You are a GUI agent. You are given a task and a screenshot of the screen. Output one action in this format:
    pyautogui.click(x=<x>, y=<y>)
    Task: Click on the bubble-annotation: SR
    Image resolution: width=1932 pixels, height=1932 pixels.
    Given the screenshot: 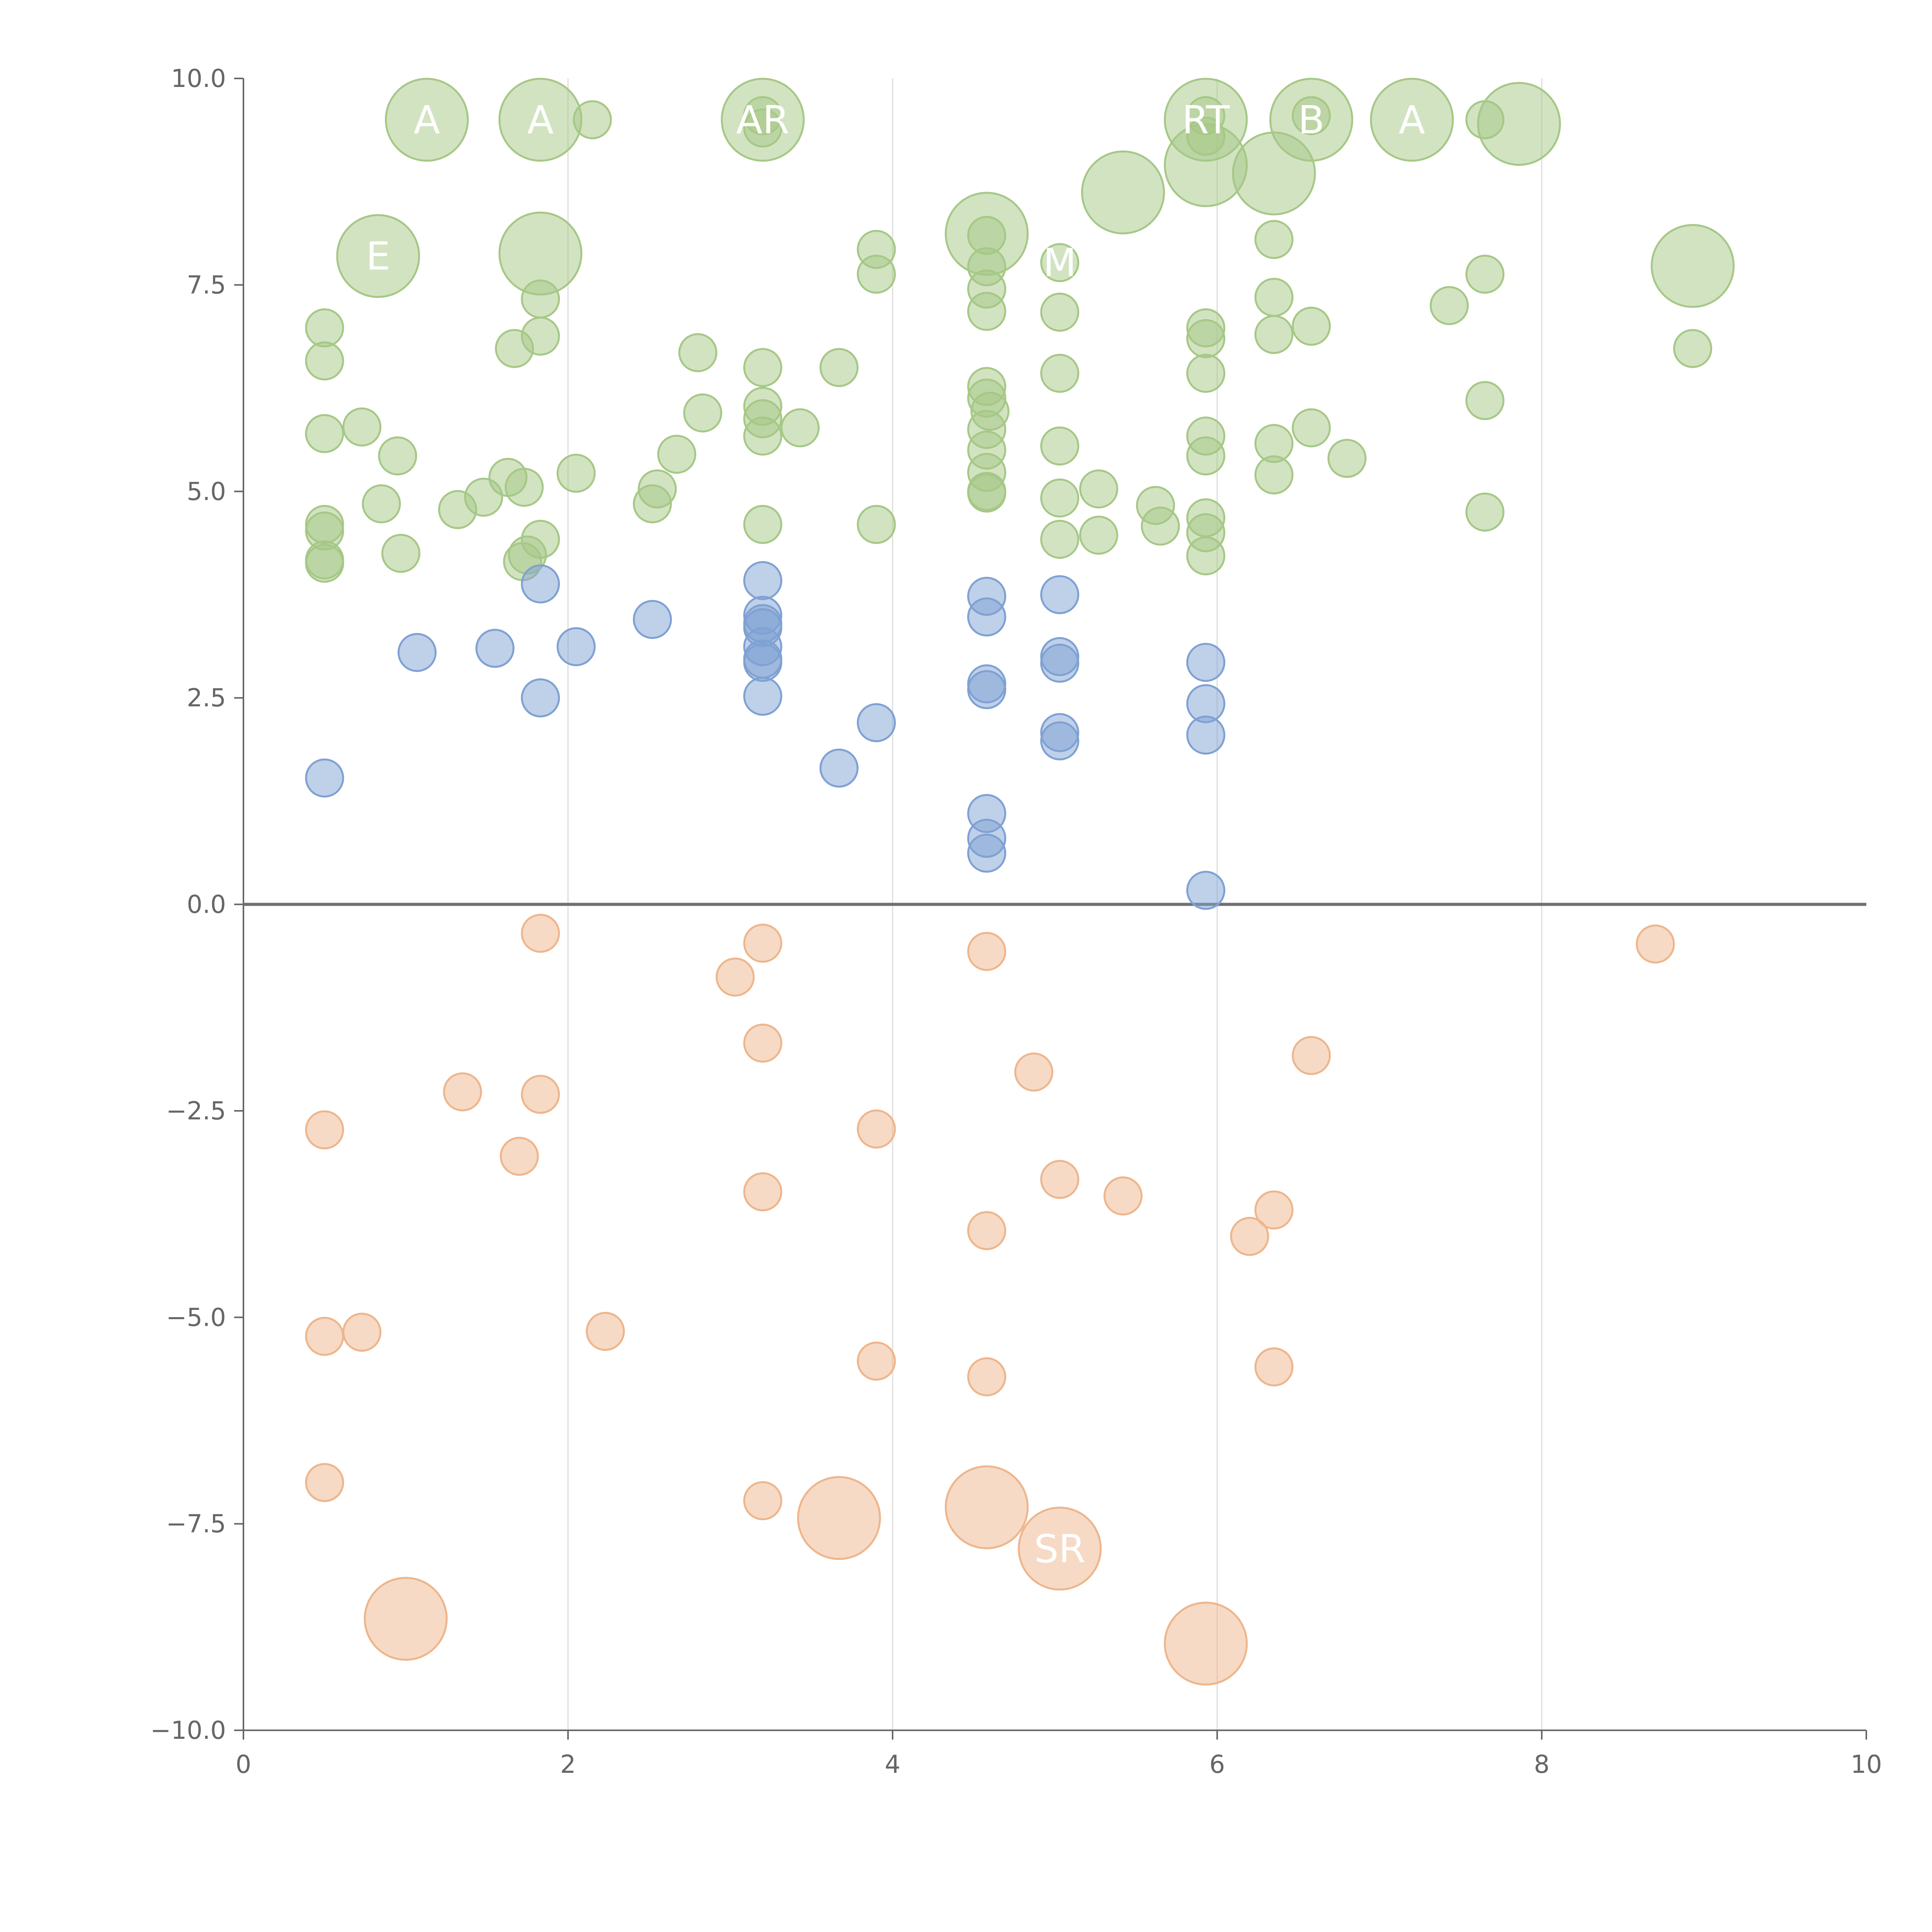 What is the action you would take?
    pyautogui.click(x=1059, y=1548)
    